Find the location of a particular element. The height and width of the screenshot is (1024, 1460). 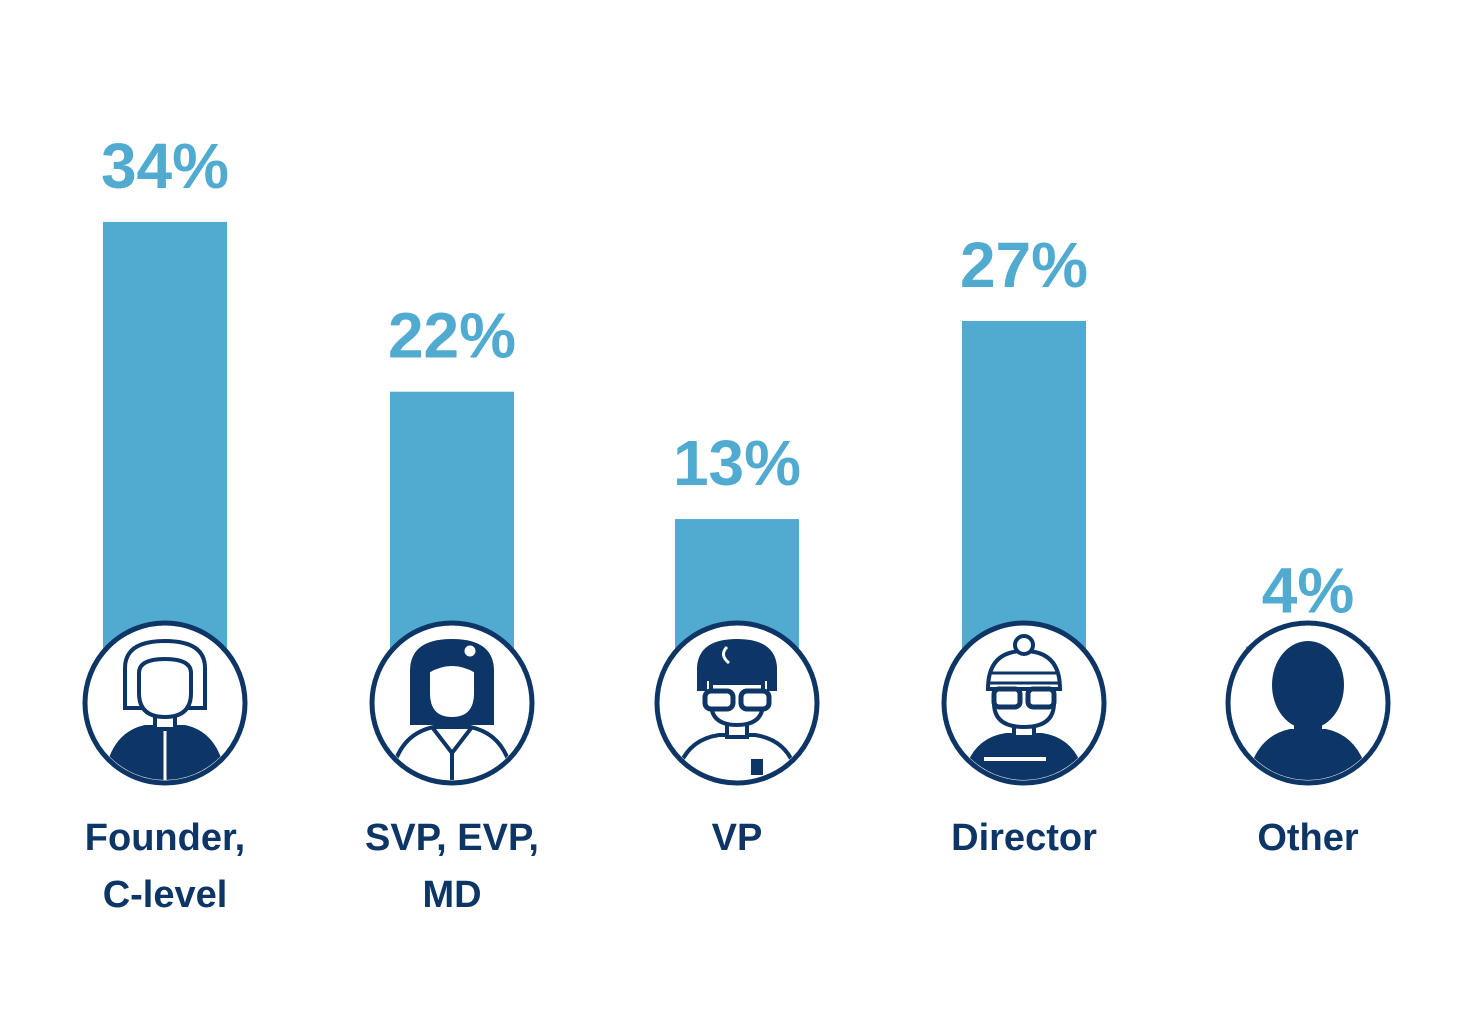

founder-avatar-icon is located at coordinates (165, 703).